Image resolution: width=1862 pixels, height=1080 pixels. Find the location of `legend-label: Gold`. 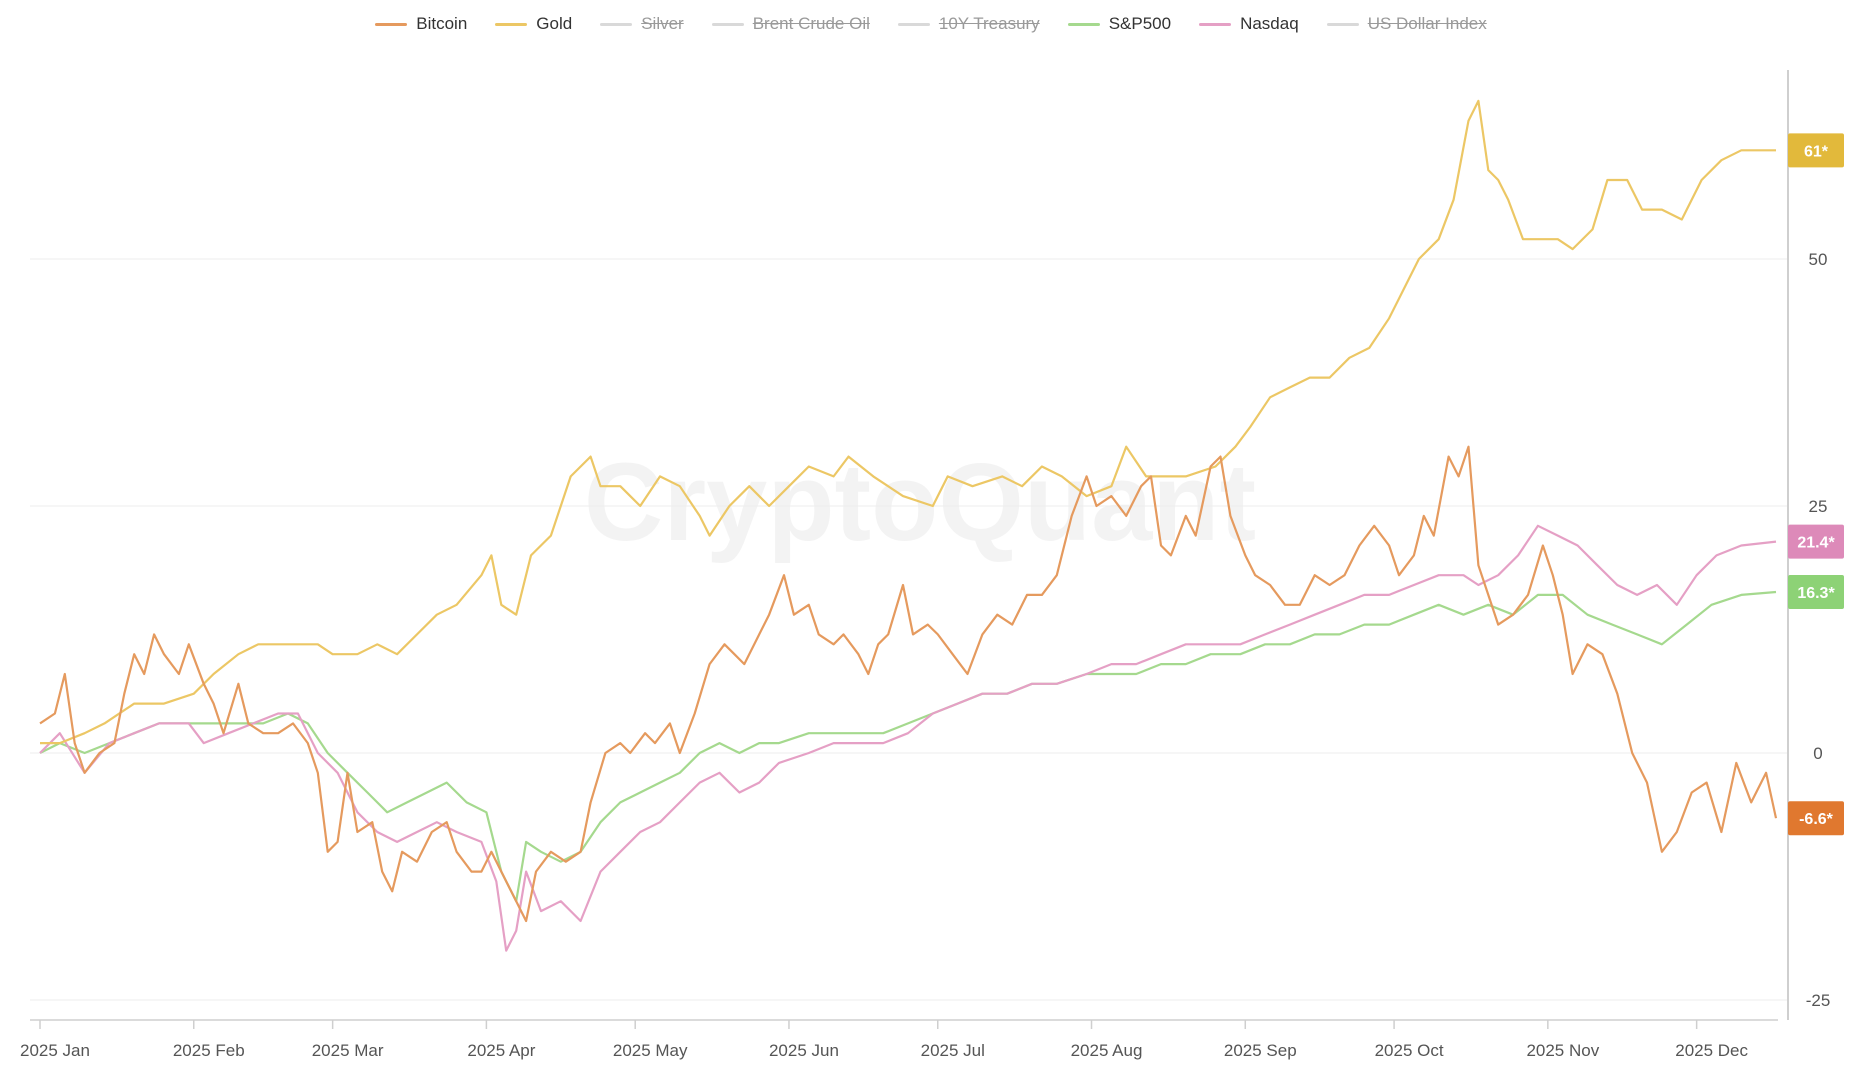

legend-label: Gold is located at coordinates (554, 23).